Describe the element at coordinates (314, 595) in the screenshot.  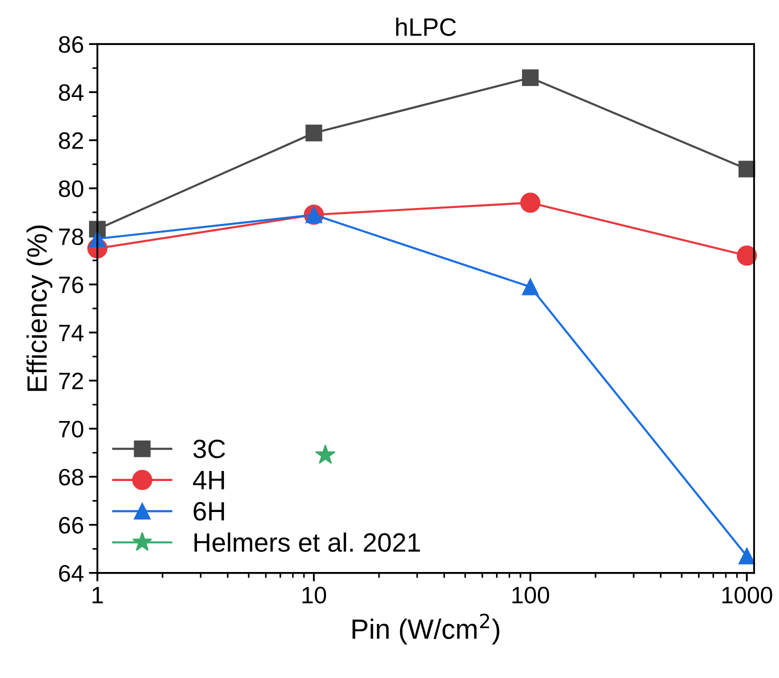
I see `x-tick-label: 10` at that location.